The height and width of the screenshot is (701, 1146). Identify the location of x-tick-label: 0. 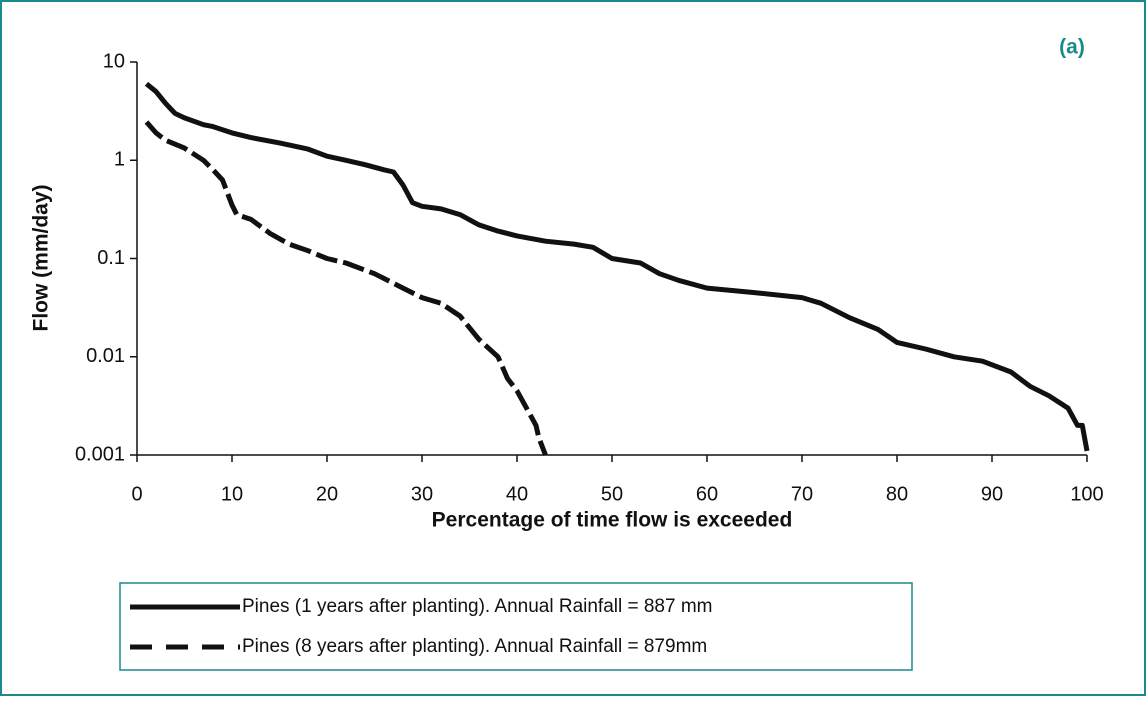
(136, 494).